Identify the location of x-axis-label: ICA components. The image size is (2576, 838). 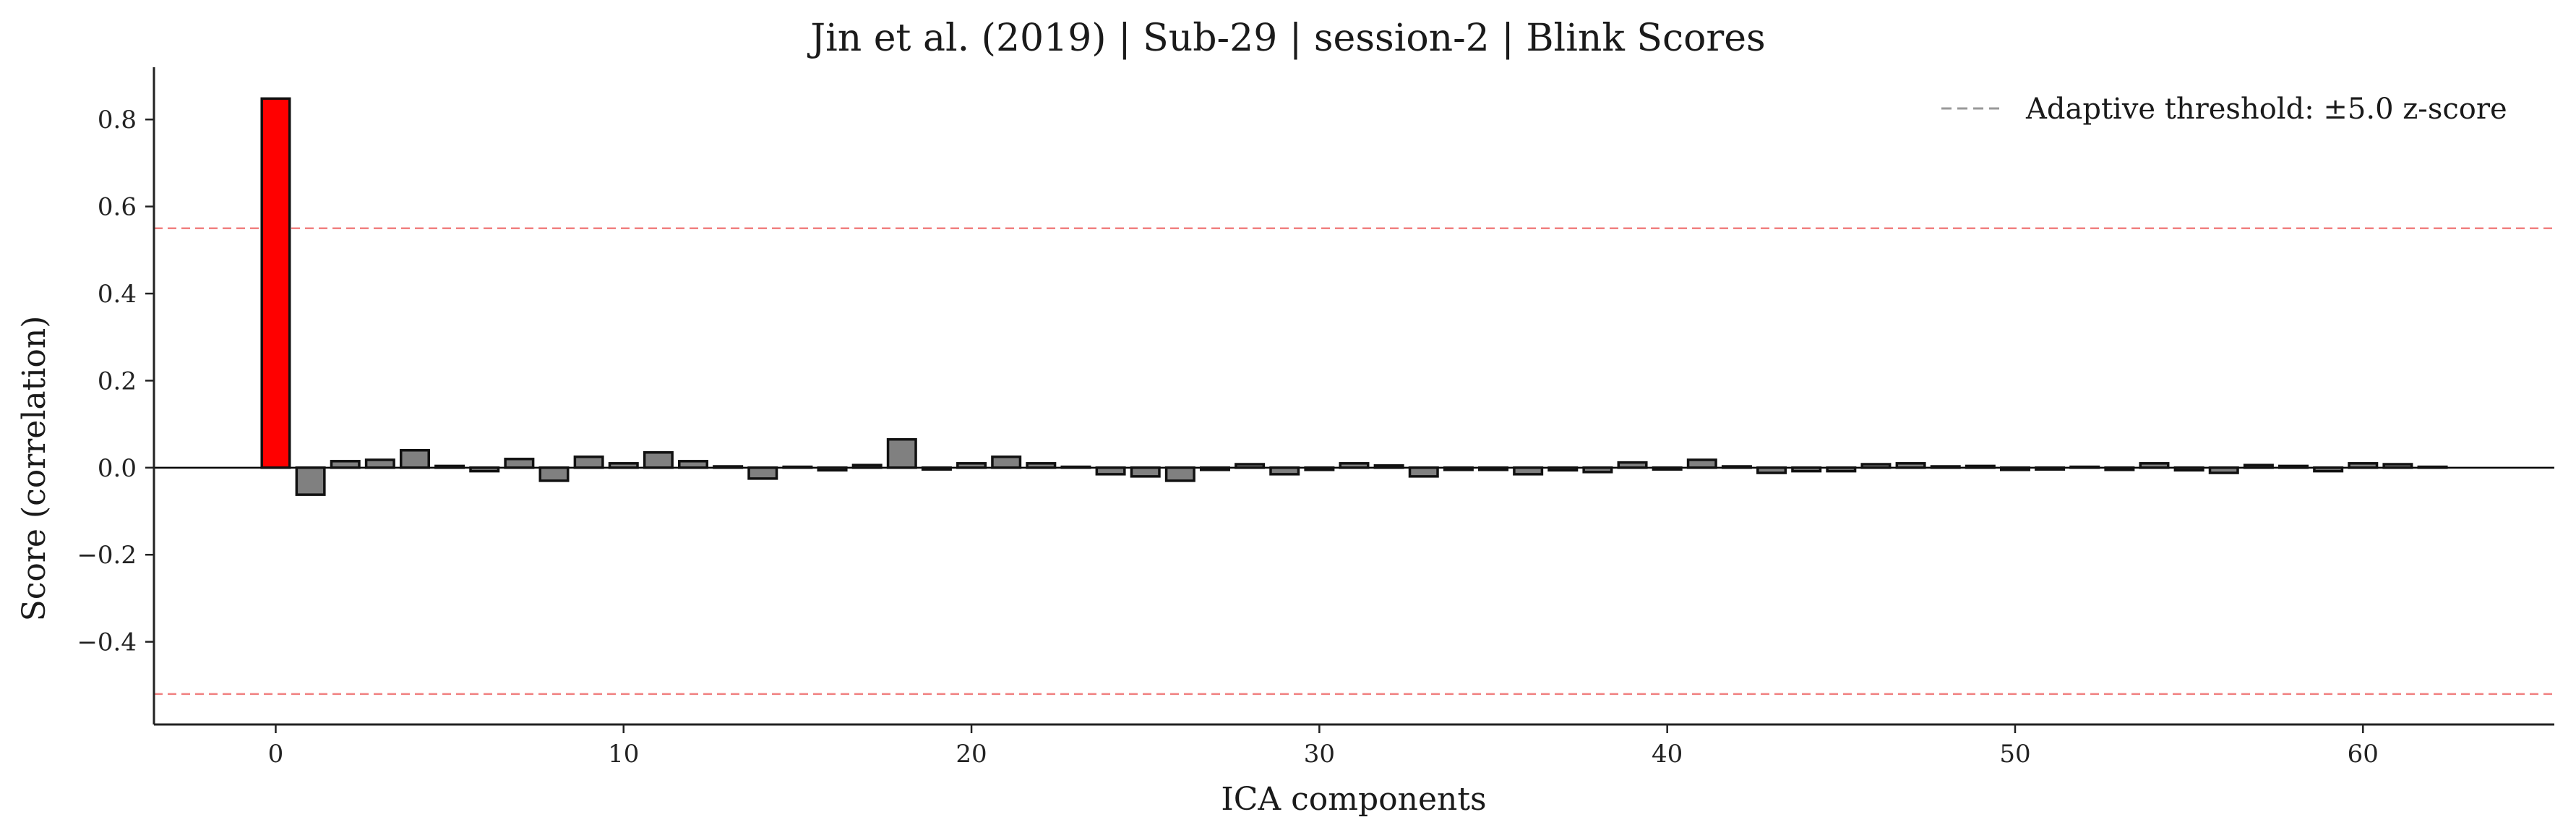
(1354, 799).